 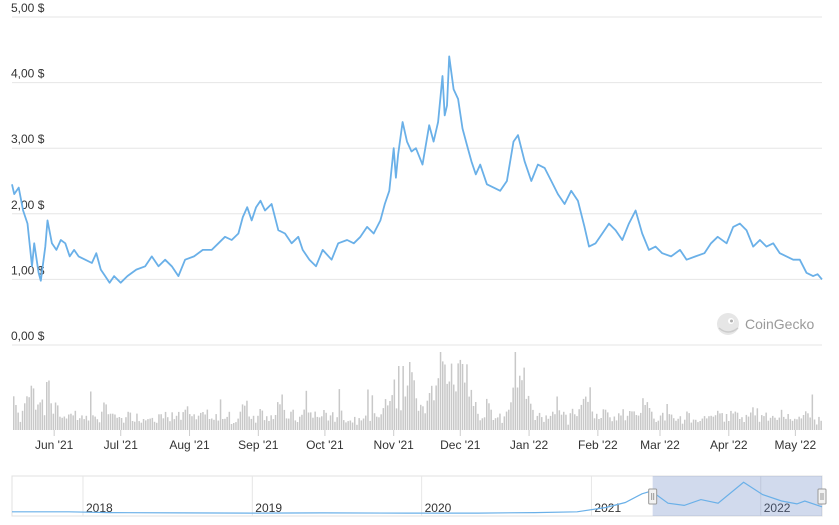 I want to click on y-tick-label: 4,00 $, so click(x=28, y=74).